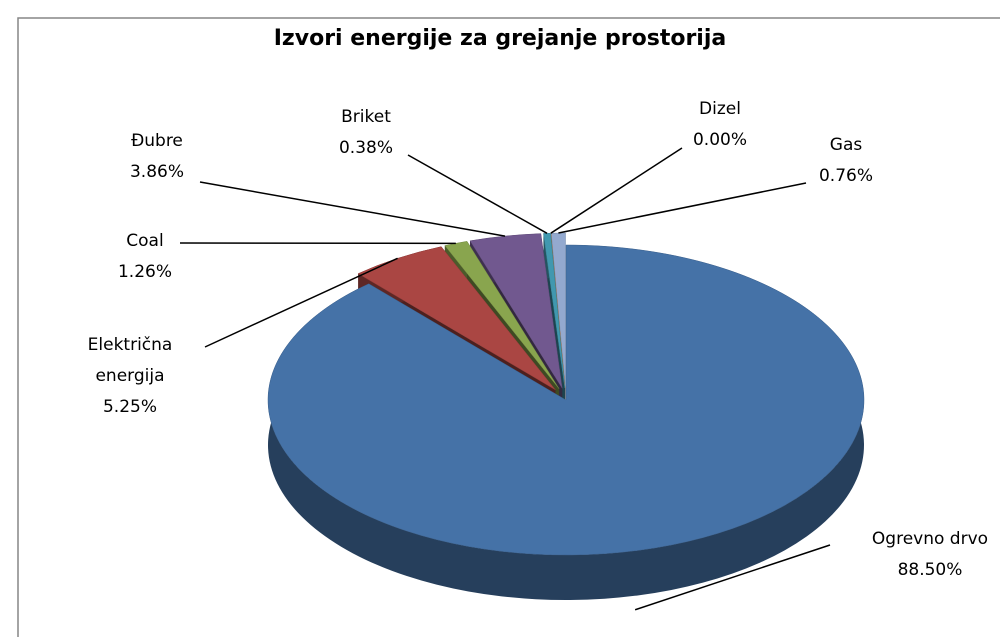  Describe the element at coordinates (157, 141) in the screenshot. I see `label-name: Đubre` at that location.